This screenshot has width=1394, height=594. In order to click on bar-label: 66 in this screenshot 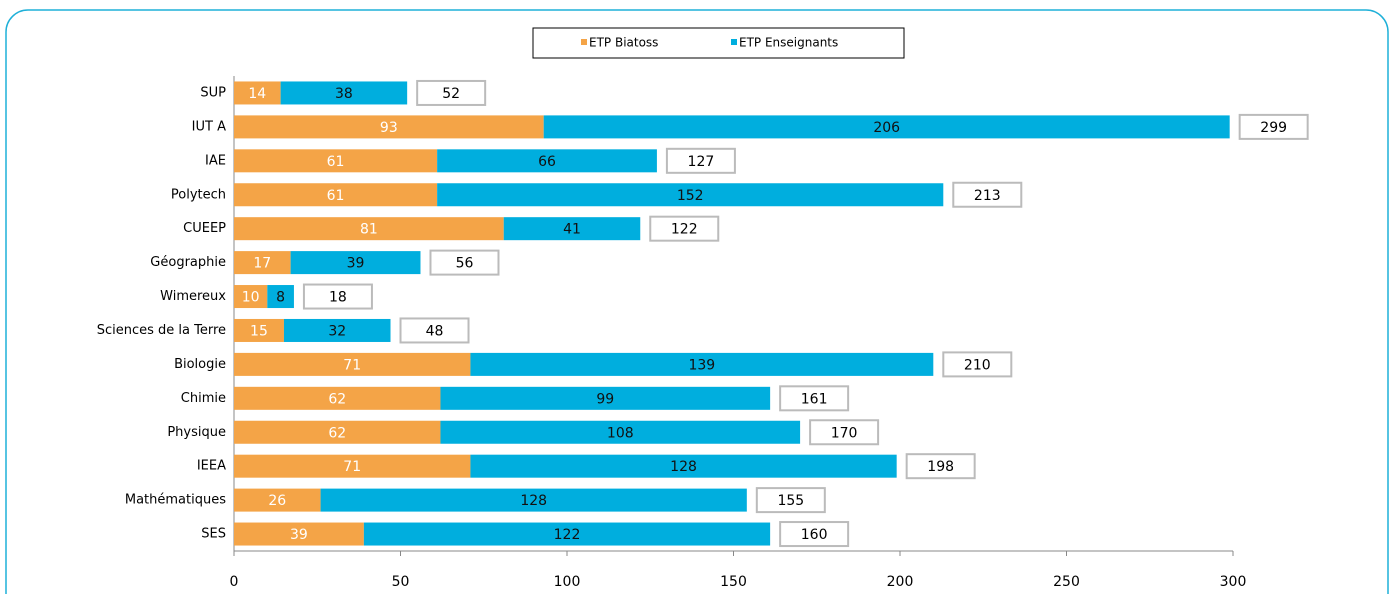, I will do `click(547, 162)`.